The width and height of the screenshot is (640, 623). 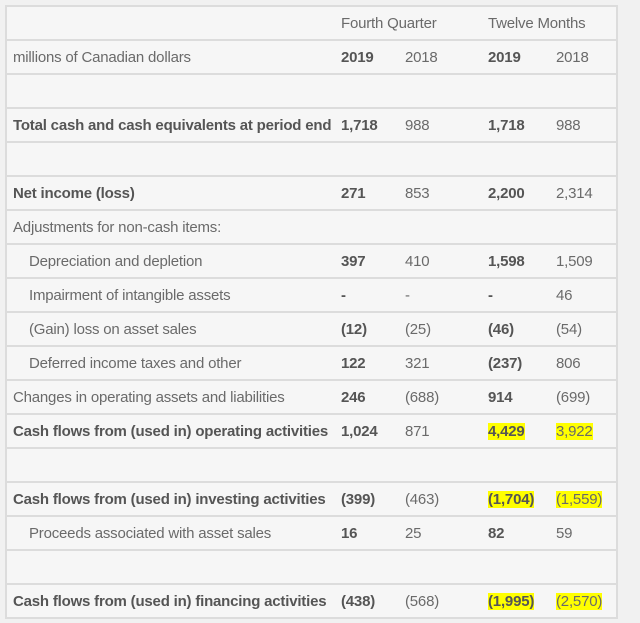 I want to click on value-cell: 321, so click(x=439, y=362).